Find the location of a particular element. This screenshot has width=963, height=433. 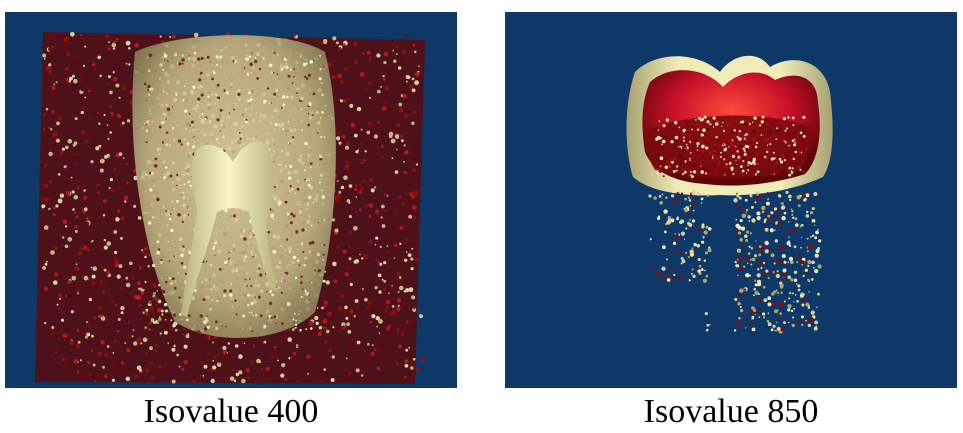

caption-isovalue-400: Isovalue 400 is located at coordinates (231, 411).